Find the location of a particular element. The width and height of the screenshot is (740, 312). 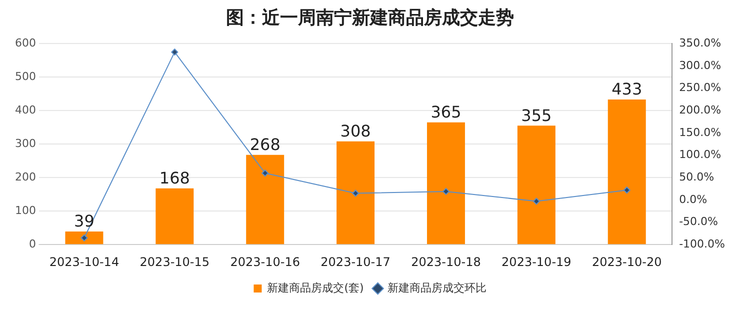

x-tick-label: 2023-10-19 is located at coordinates (537, 261).